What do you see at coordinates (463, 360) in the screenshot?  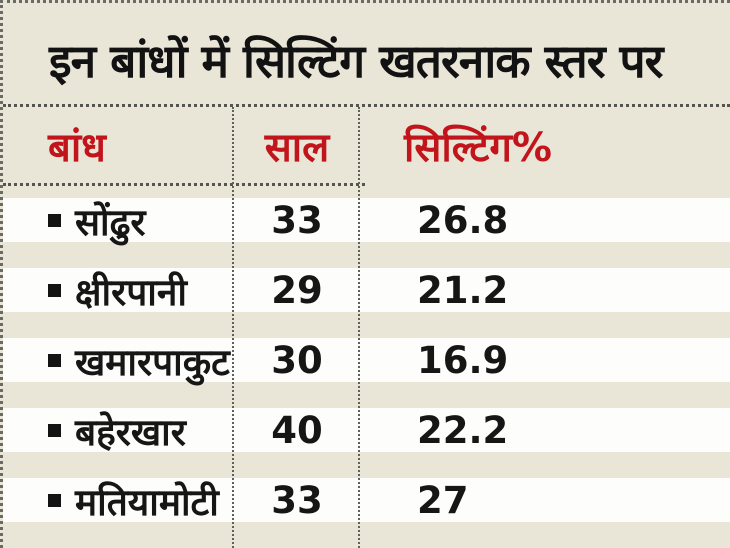 I see `silting-cell: 16.9` at bounding box center [463, 360].